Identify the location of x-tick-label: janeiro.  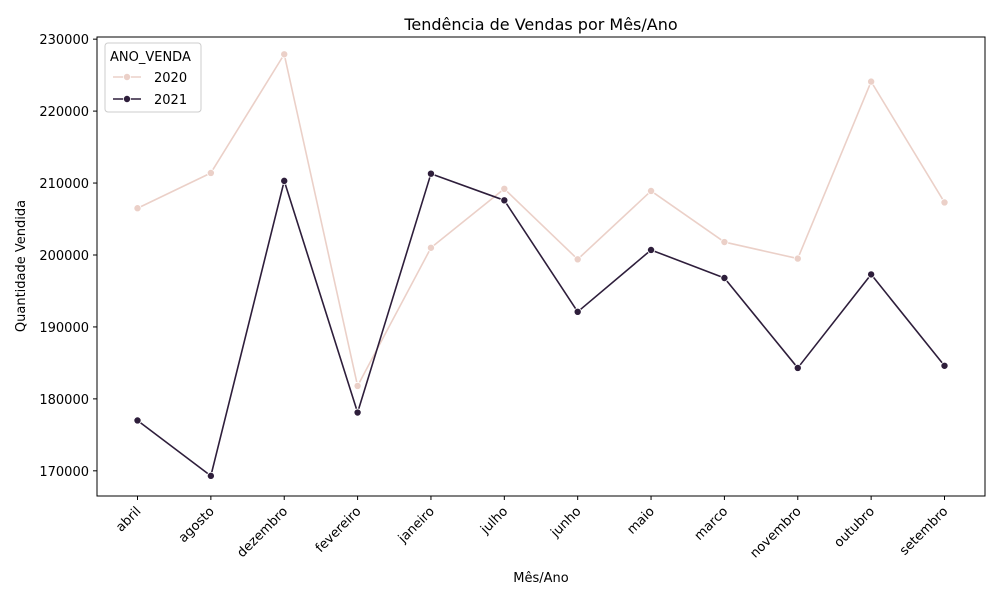
(416, 525).